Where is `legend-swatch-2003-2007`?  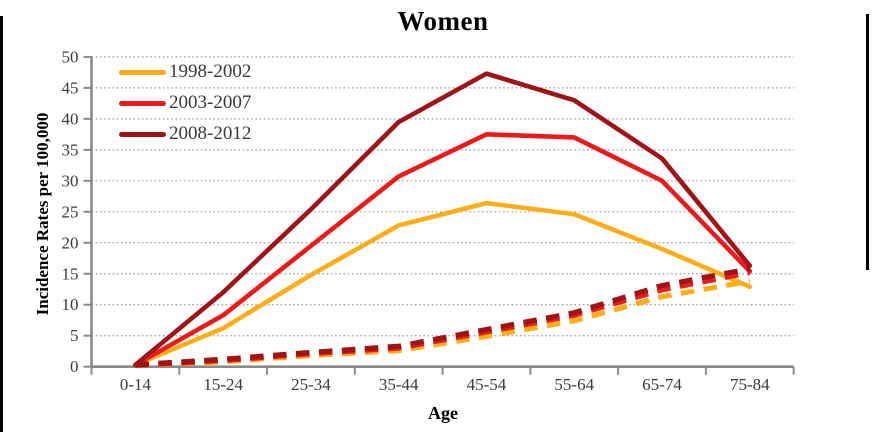
legend-swatch-2003-2007 is located at coordinates (142, 103).